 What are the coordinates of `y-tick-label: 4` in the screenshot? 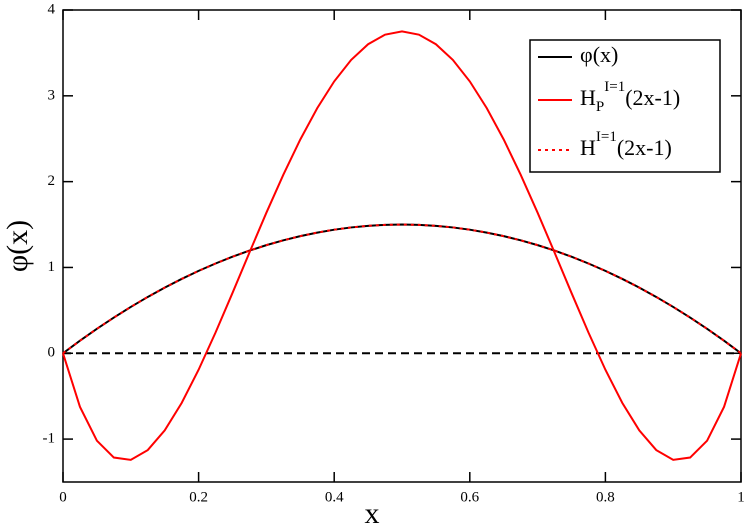 It's located at (52, 9).